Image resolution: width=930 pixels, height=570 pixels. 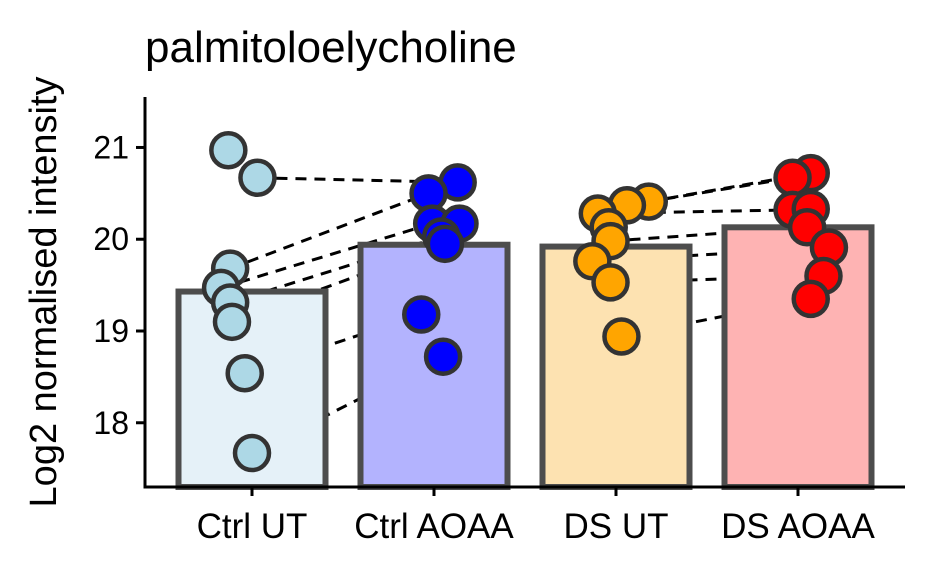 What do you see at coordinates (252, 526) in the screenshot?
I see `x-tick-label-0: Ctrl UT` at bounding box center [252, 526].